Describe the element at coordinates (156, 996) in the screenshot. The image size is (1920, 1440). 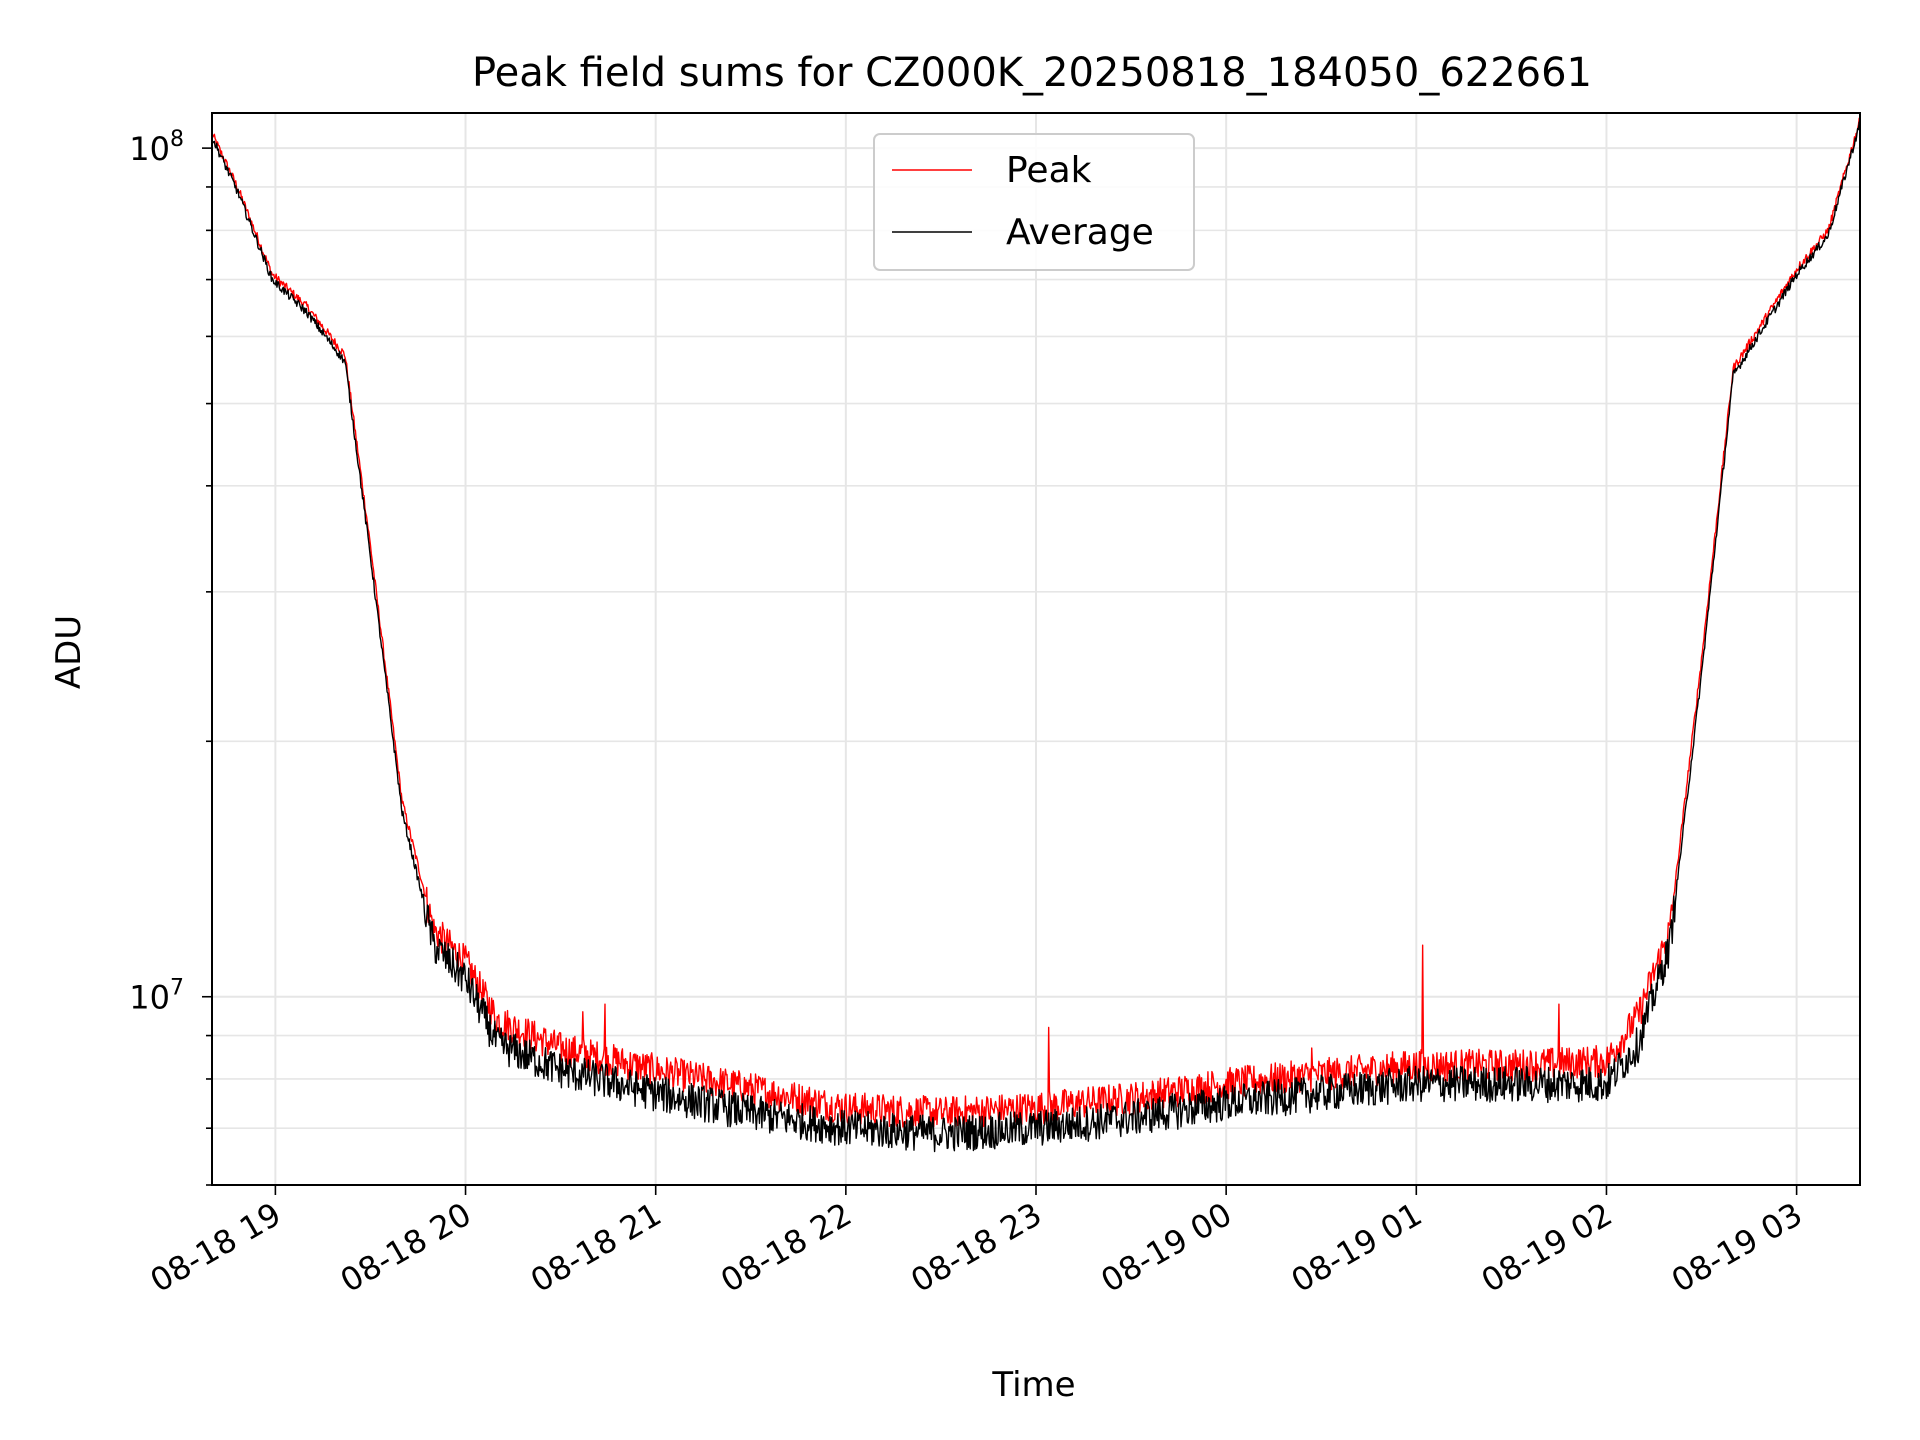
I see `y-tick-label: 107` at that location.